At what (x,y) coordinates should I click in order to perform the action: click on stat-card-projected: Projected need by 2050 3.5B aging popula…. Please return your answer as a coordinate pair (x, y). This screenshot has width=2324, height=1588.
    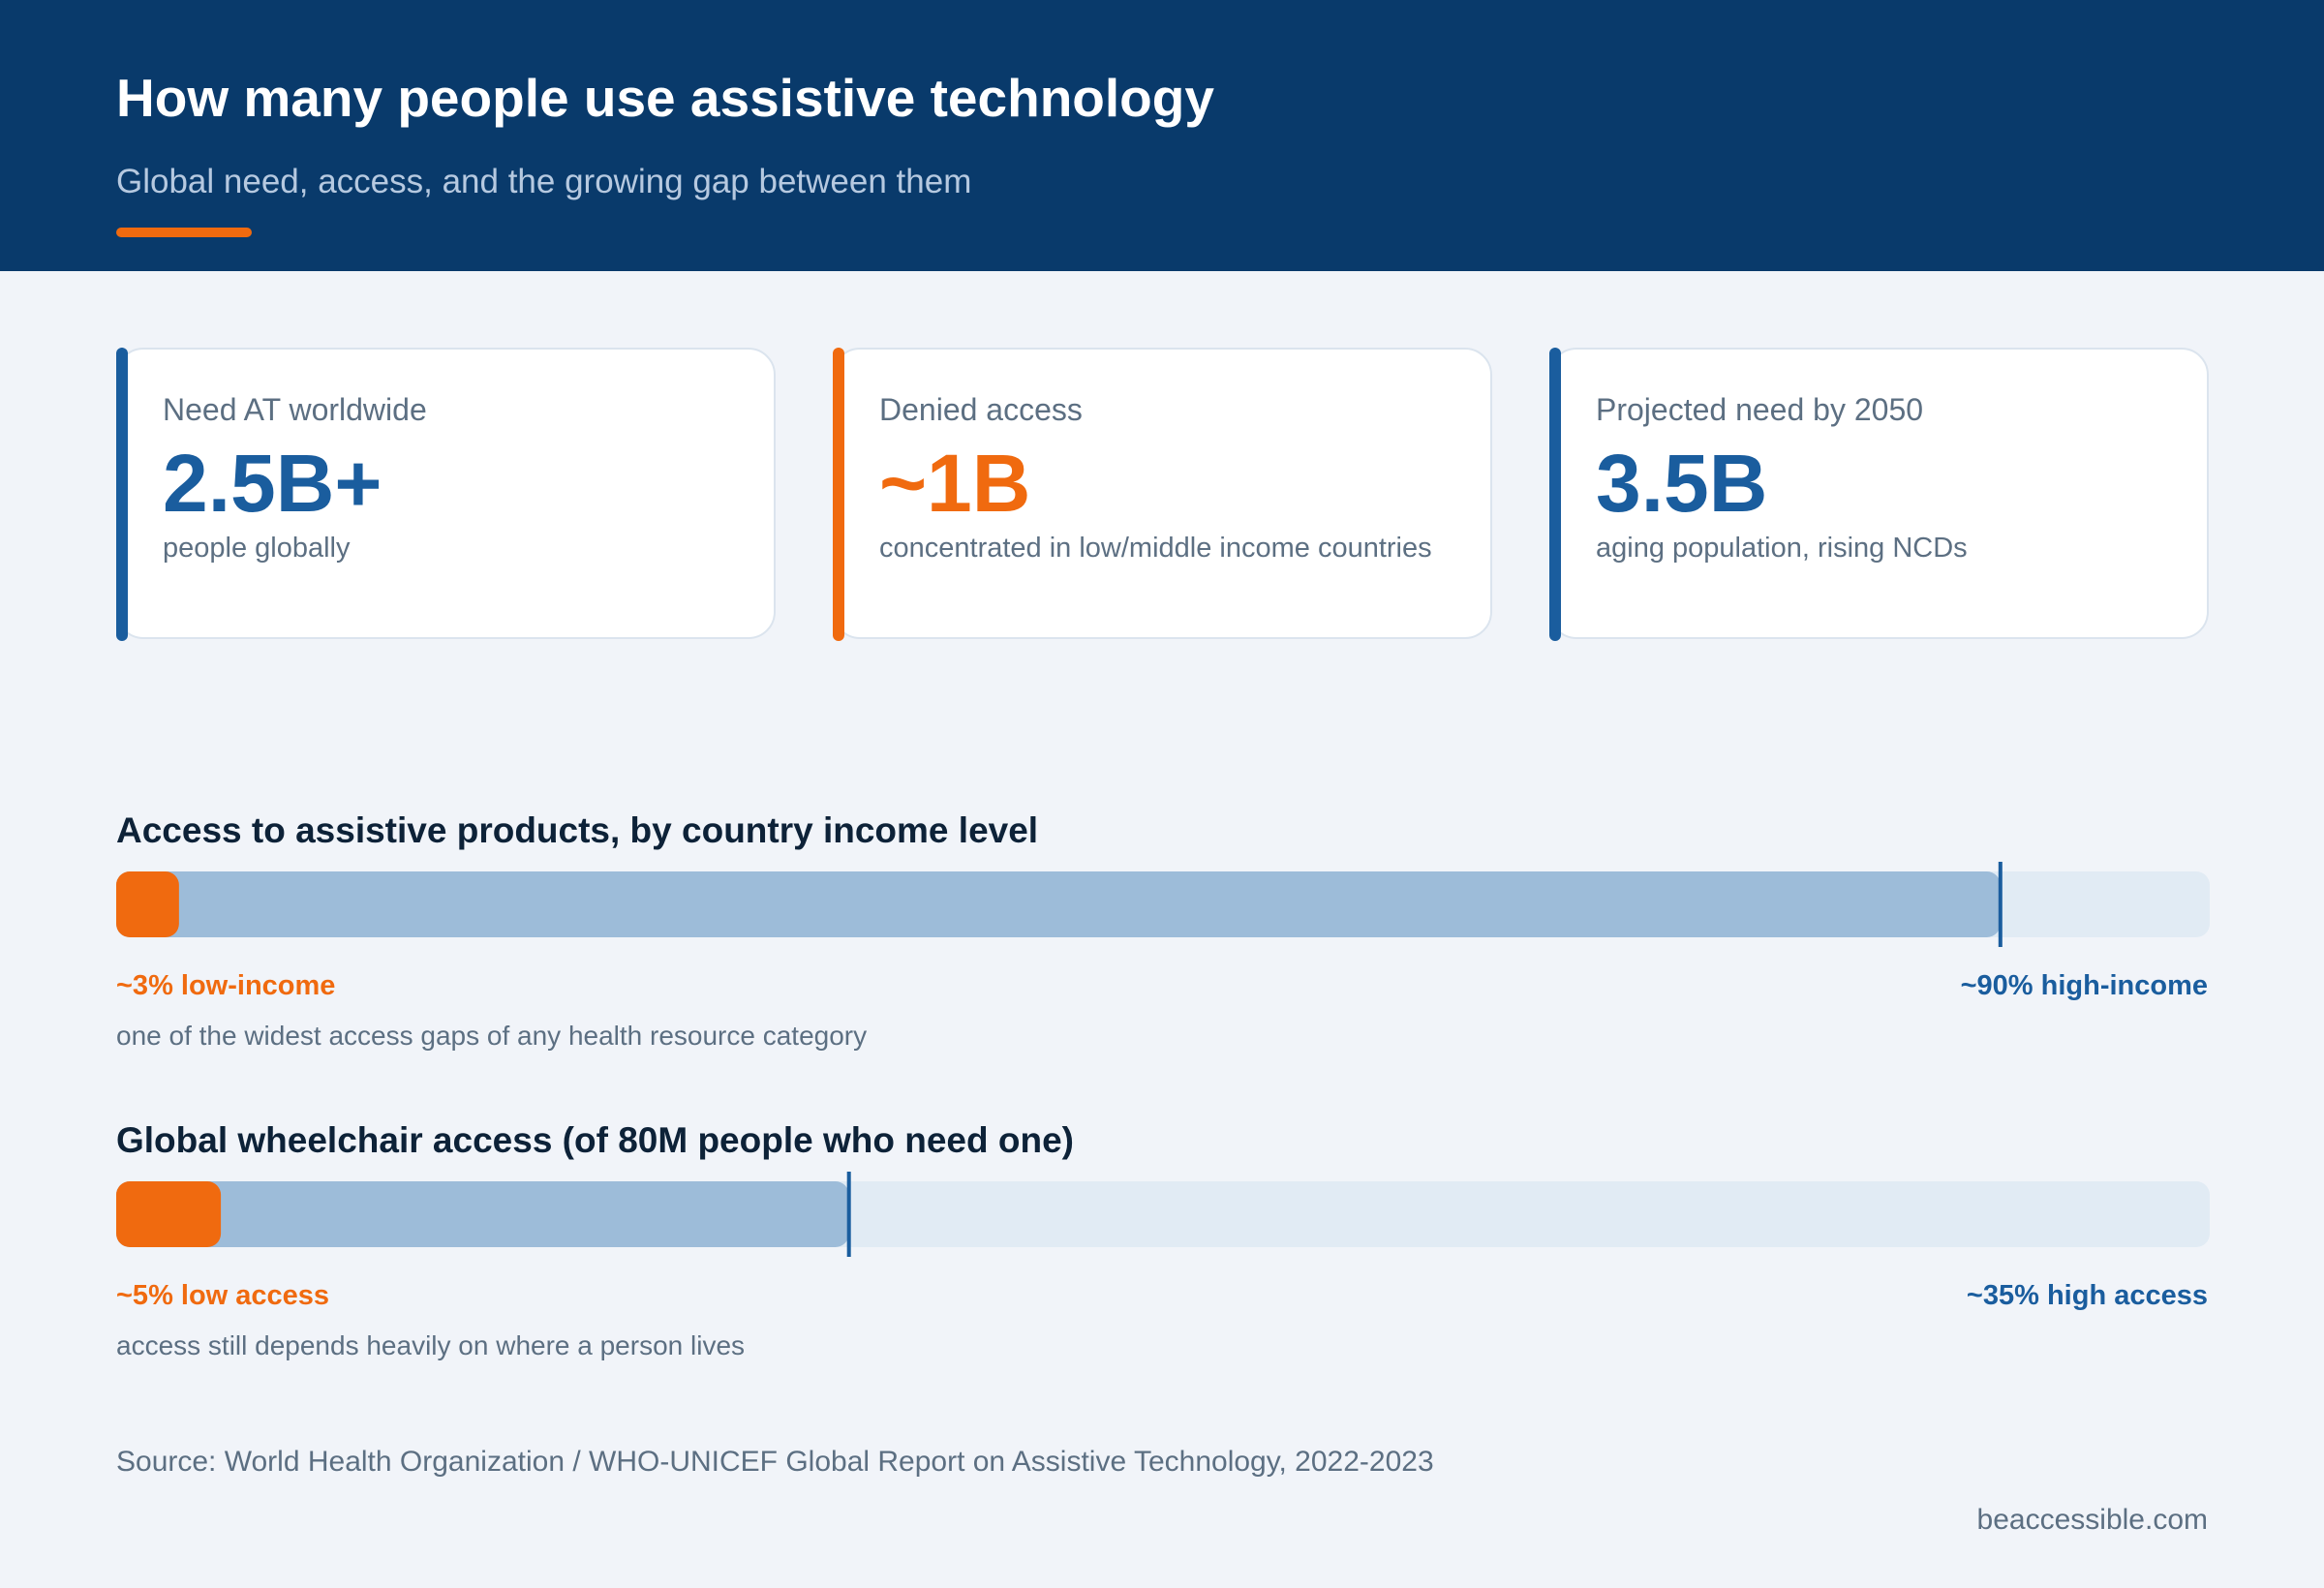
    Looking at the image, I should click on (1879, 494).